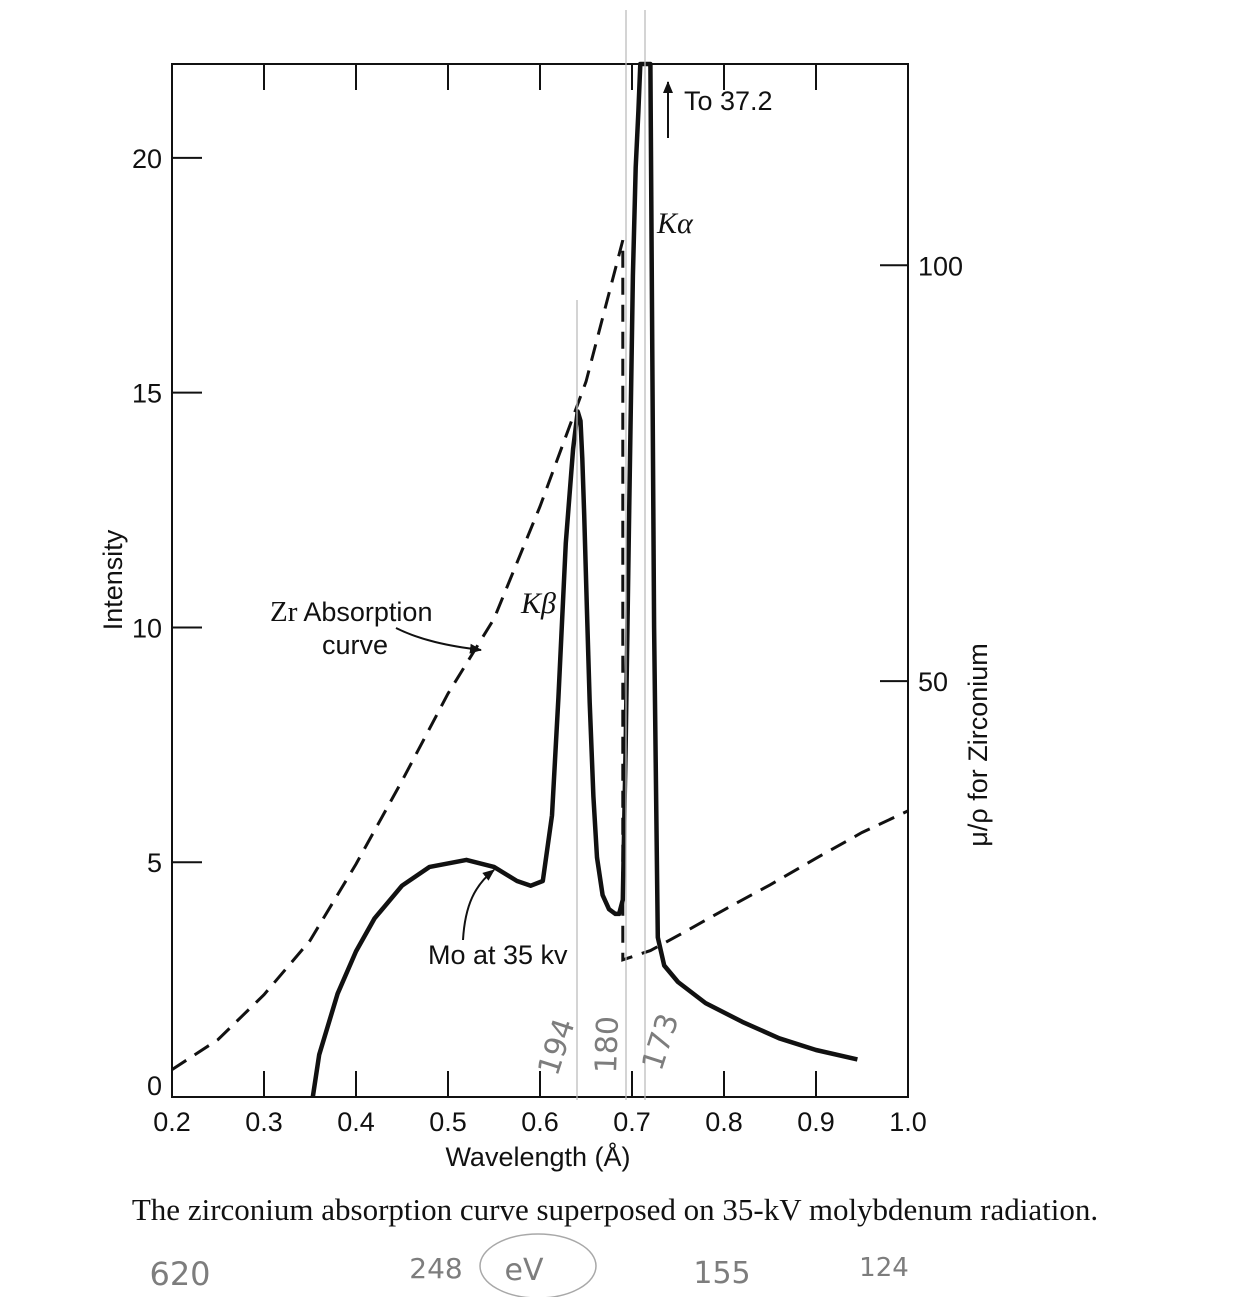 The image size is (1235, 1297). What do you see at coordinates (355, 645) in the screenshot?
I see `annotation-zr-label-line2: curve` at bounding box center [355, 645].